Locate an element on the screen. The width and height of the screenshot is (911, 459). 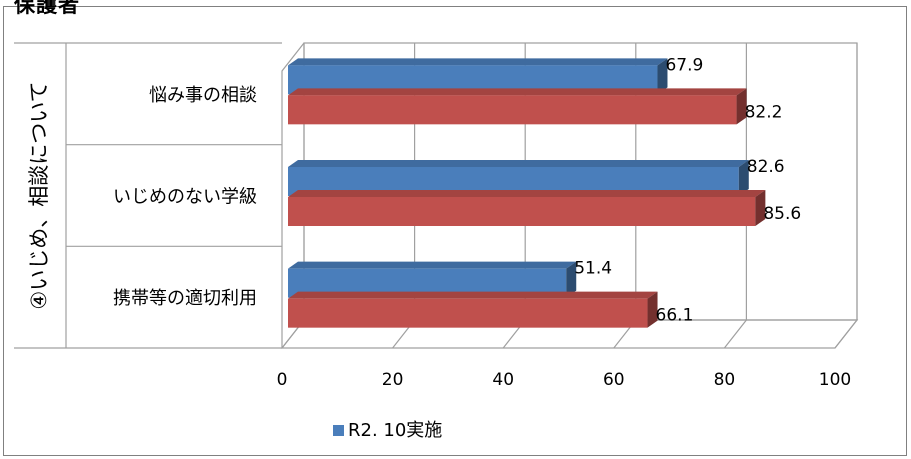
x-tick-label: 80 is located at coordinates (725, 380).